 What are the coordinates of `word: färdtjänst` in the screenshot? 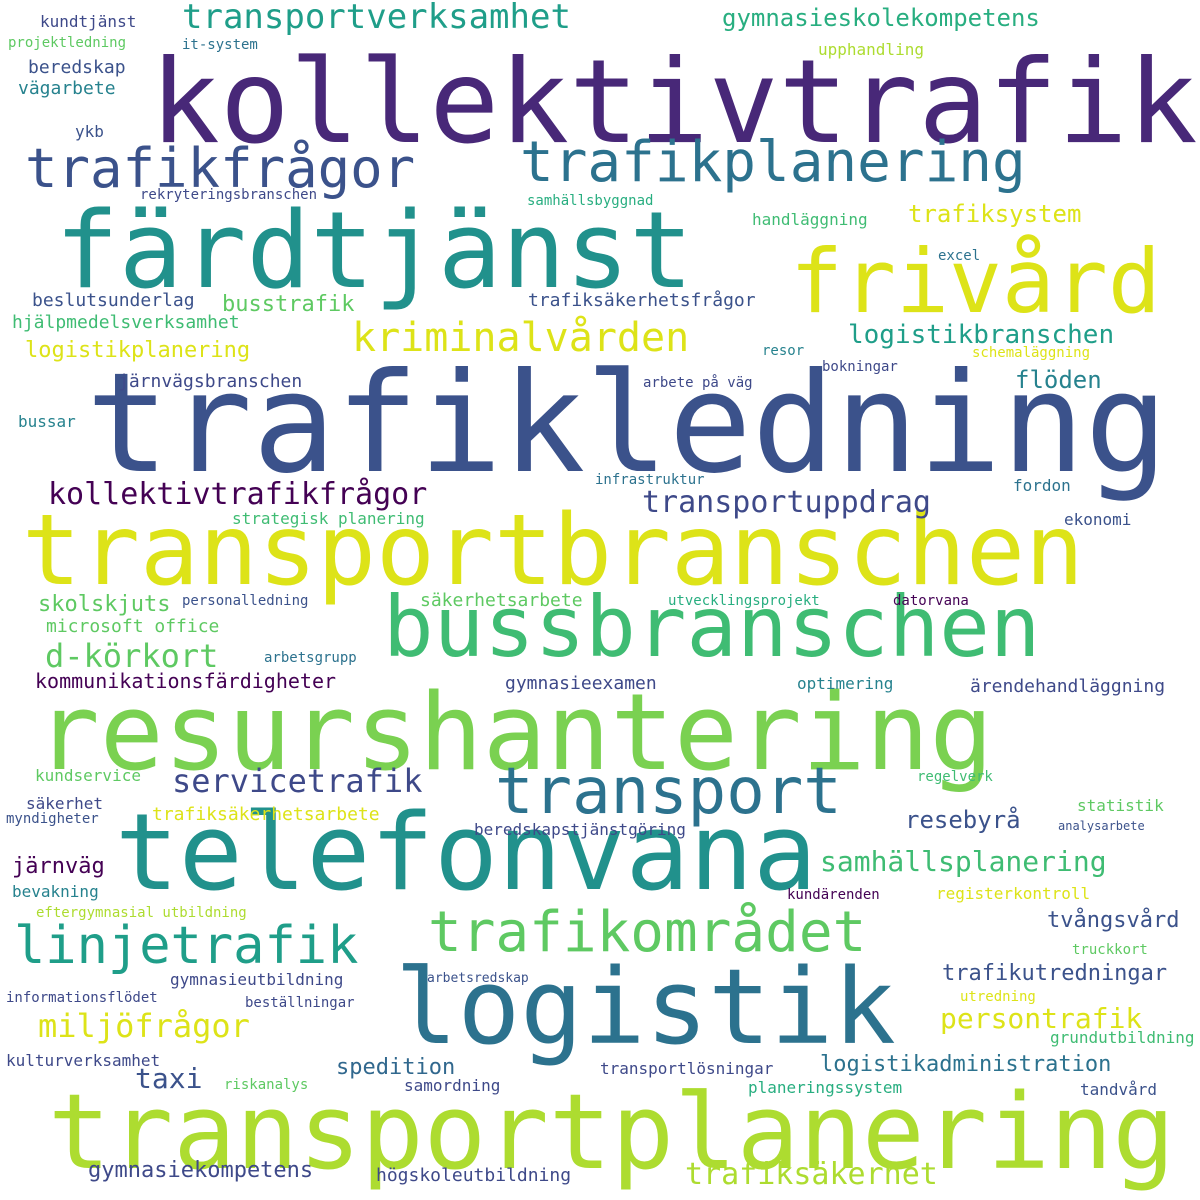 It's located at (374, 250).